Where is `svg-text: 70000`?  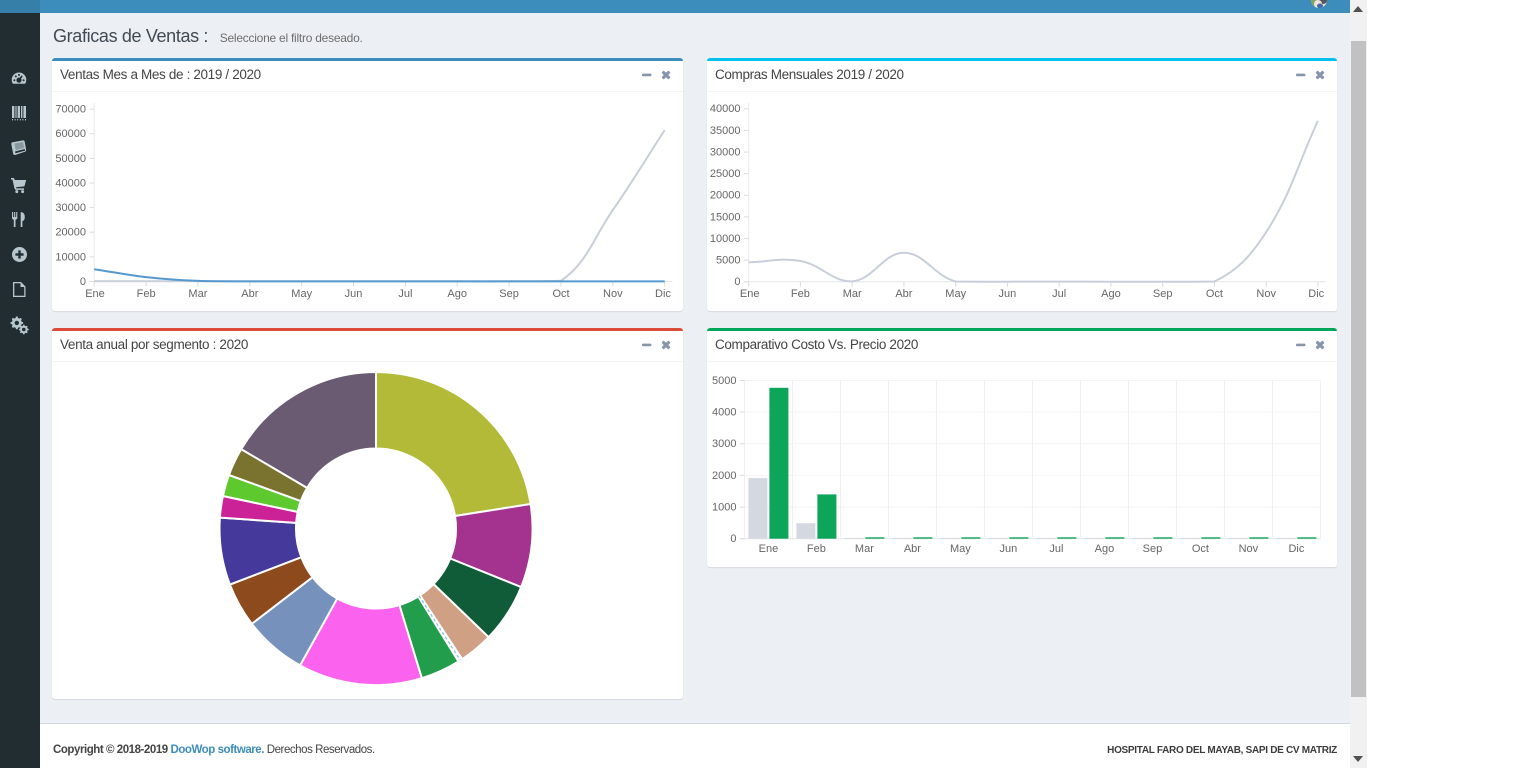
svg-text: 70000 is located at coordinates (70, 110).